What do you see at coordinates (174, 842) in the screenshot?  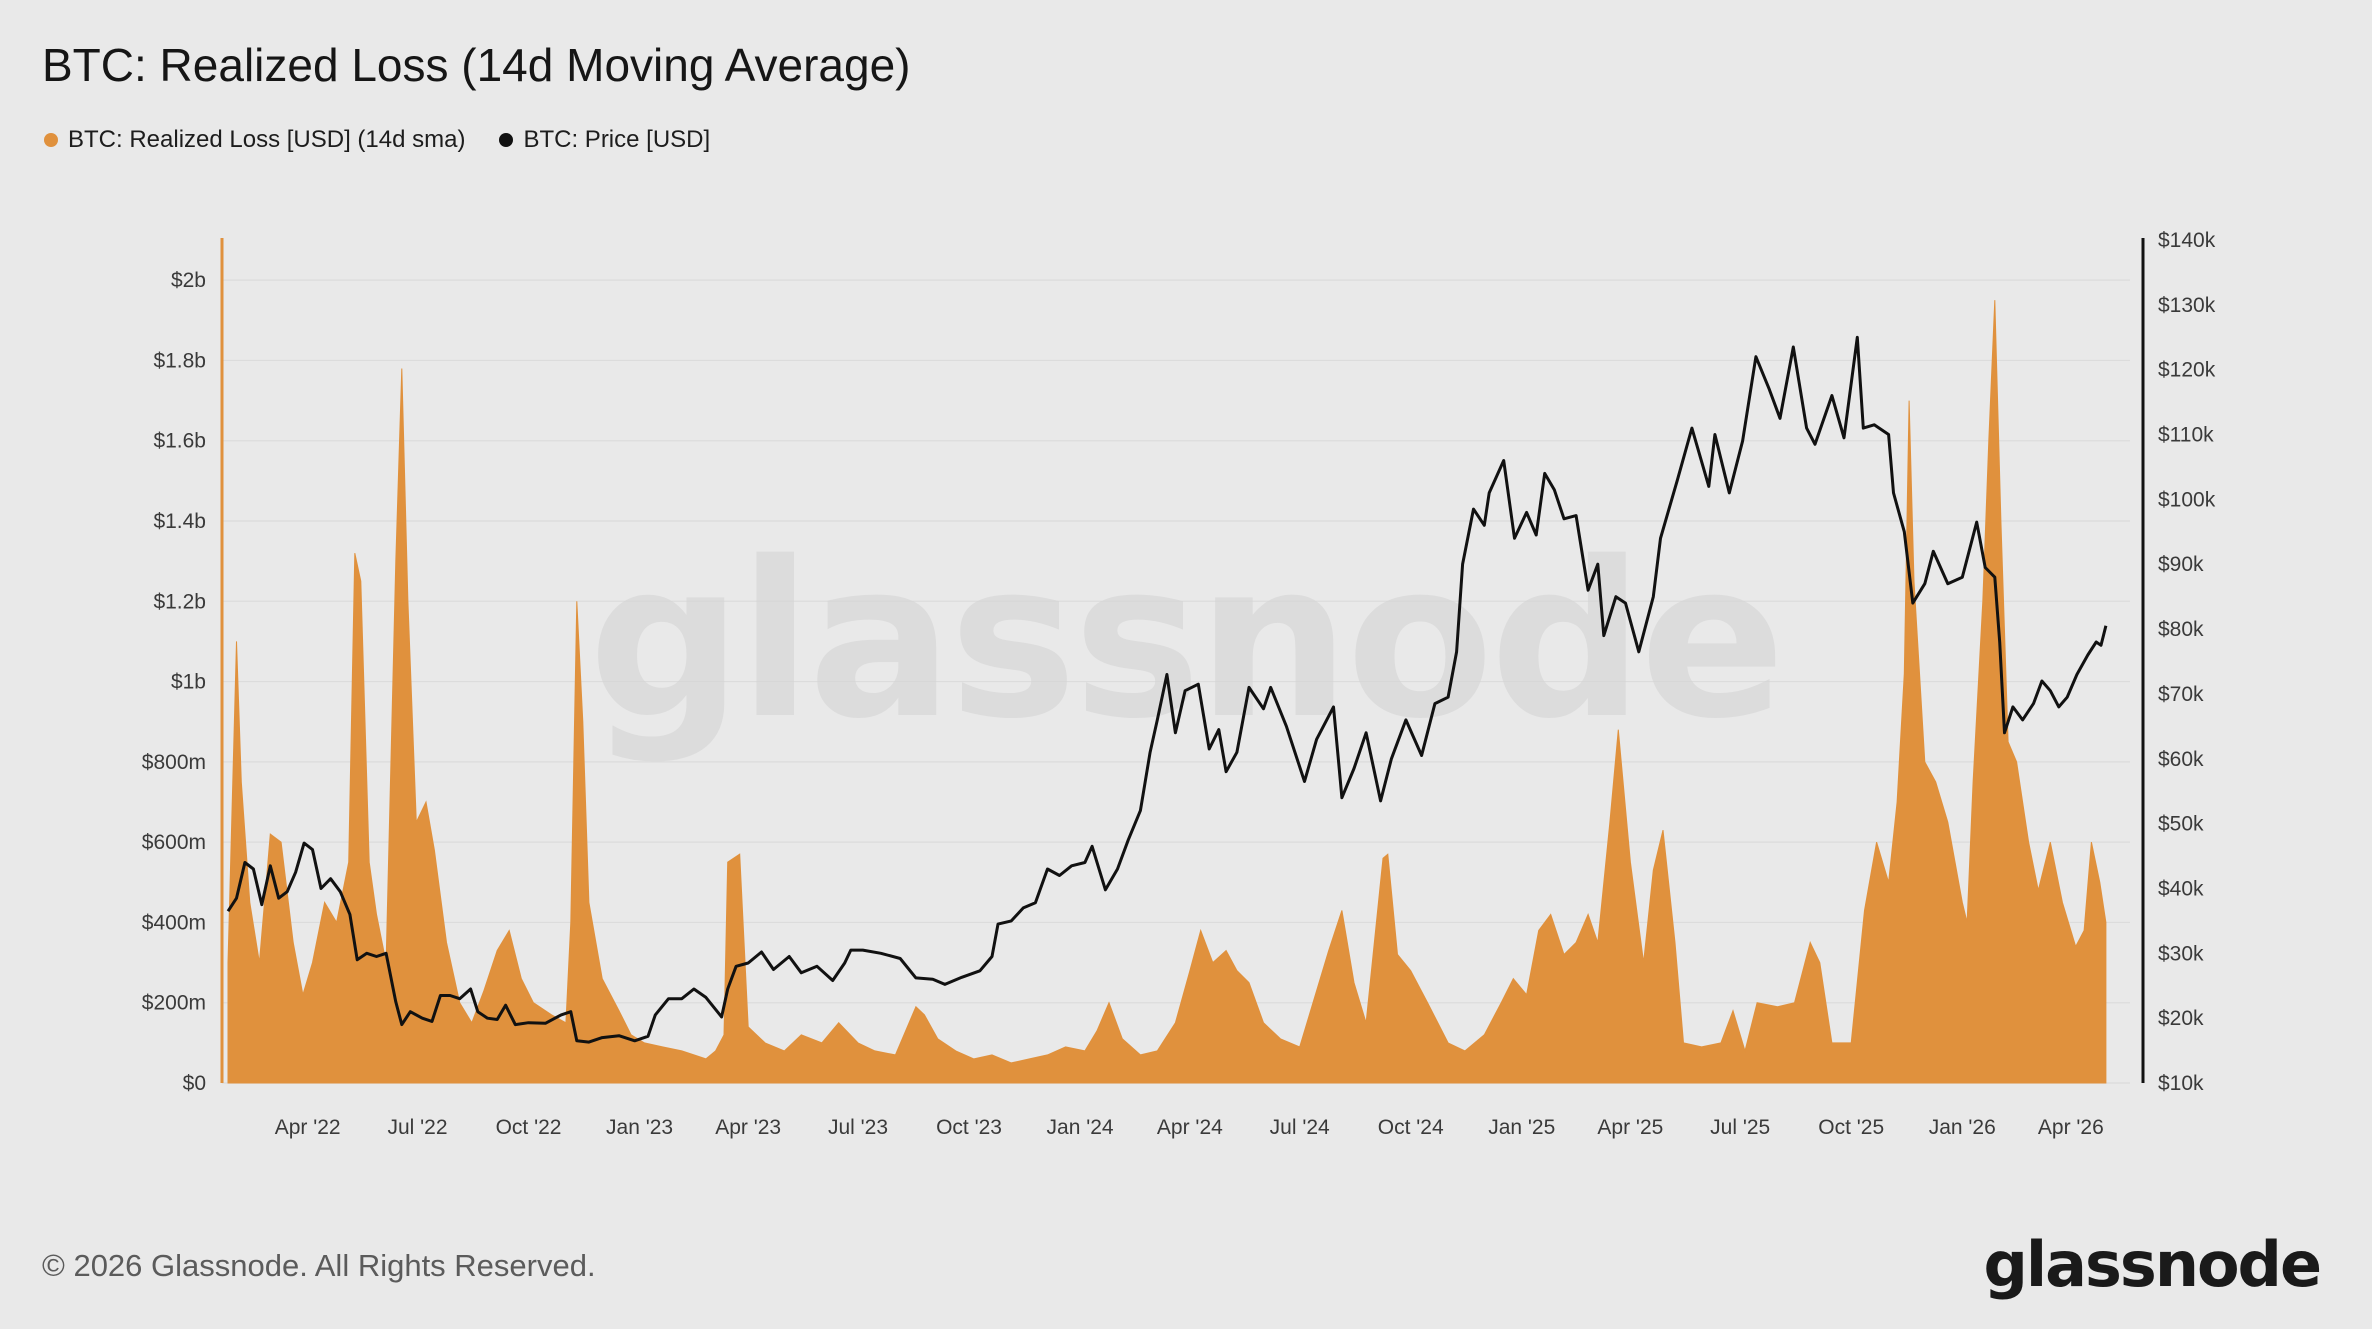 I see `left-tick-label: $600m` at bounding box center [174, 842].